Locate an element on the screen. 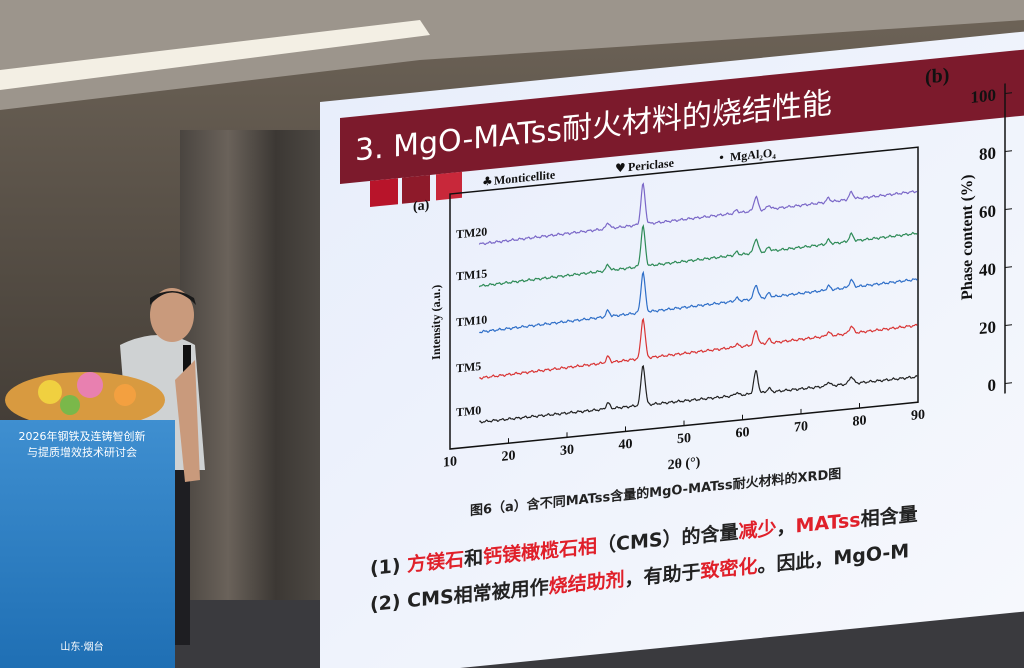  y-tick-label: 0 is located at coordinates (992, 385).